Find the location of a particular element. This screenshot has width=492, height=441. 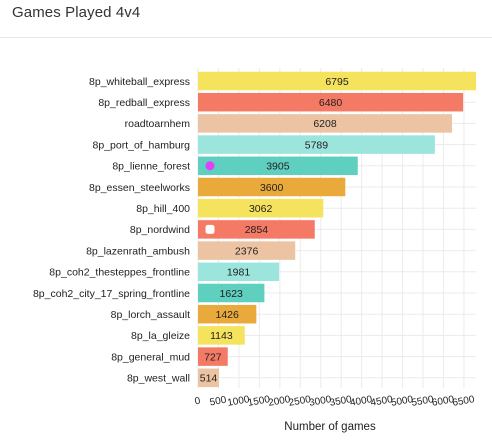

category-label: 8p_lazenrath_ambush is located at coordinates (138, 251).